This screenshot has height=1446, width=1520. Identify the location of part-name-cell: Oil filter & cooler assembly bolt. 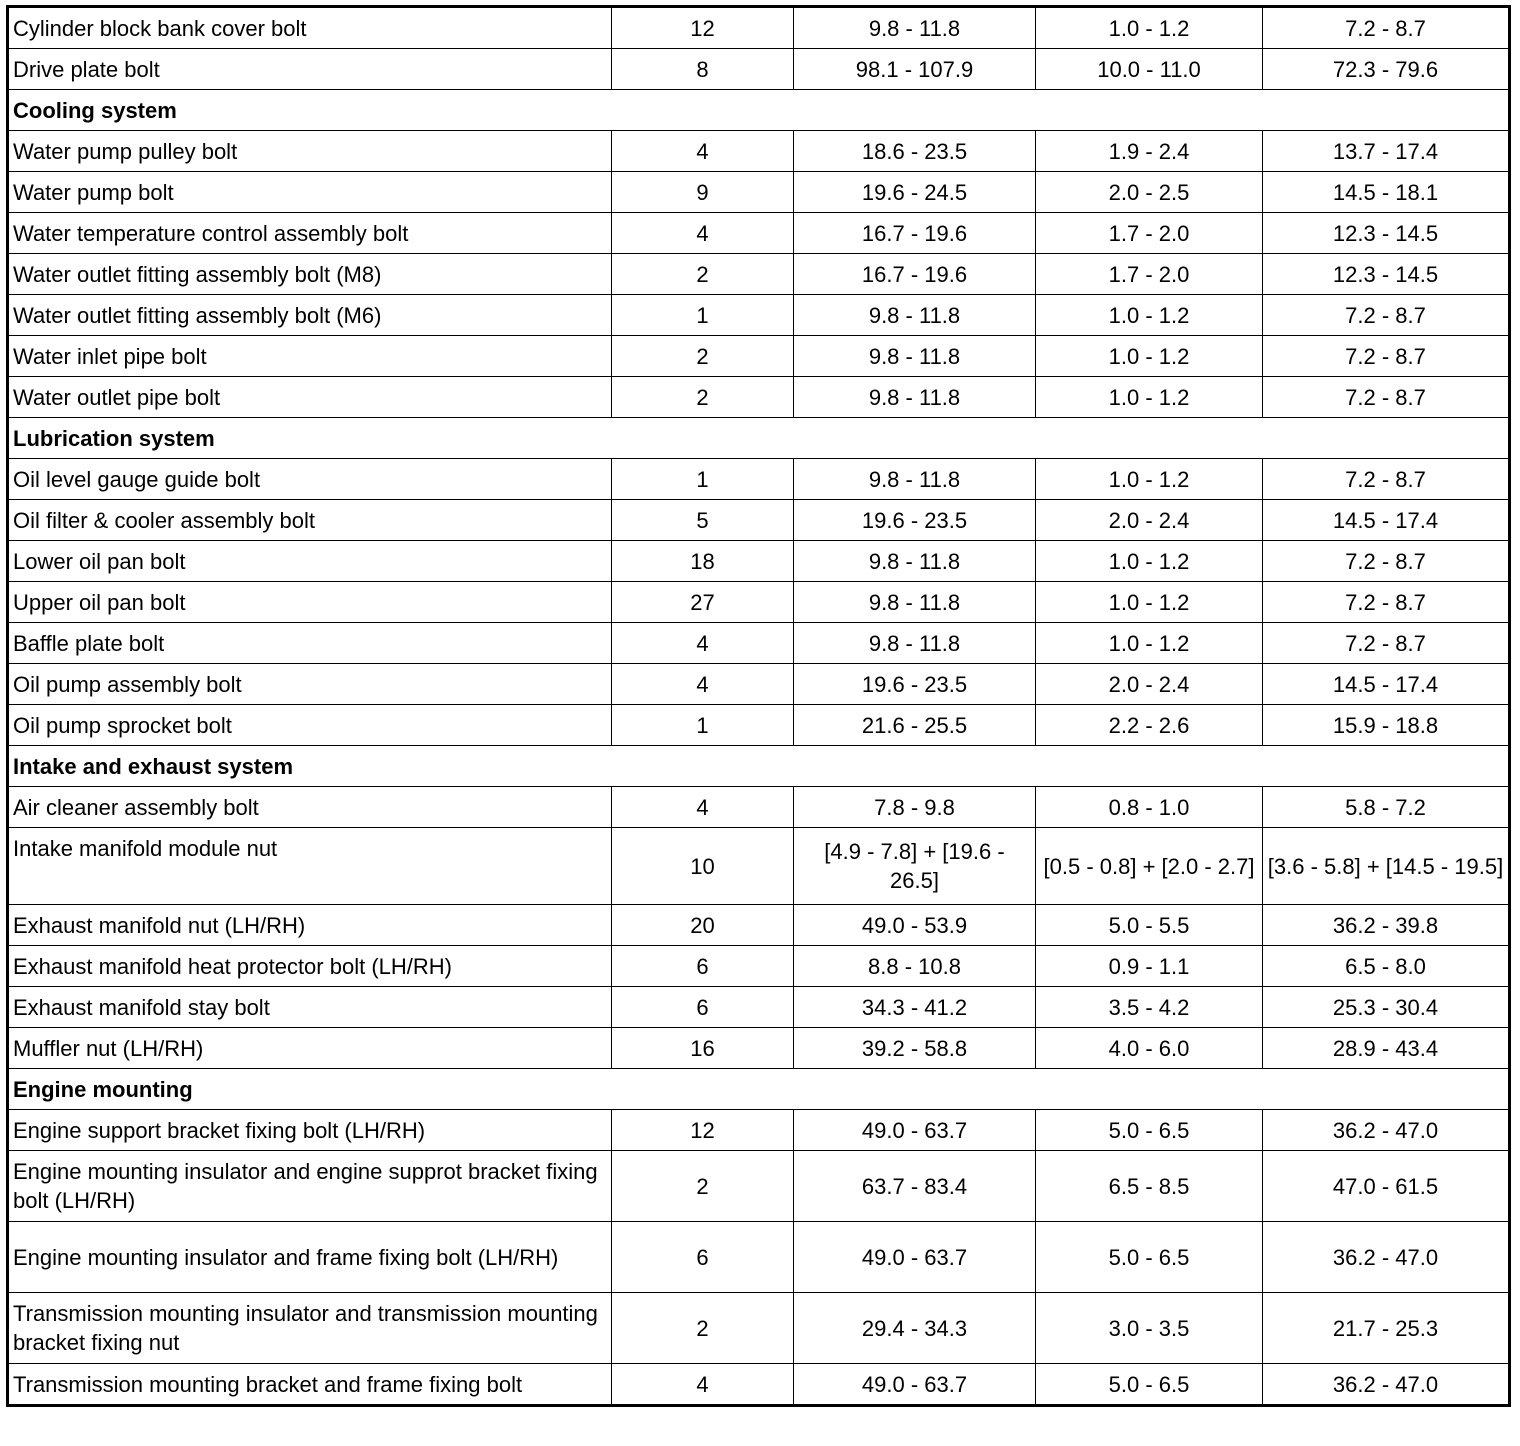
(309, 520).